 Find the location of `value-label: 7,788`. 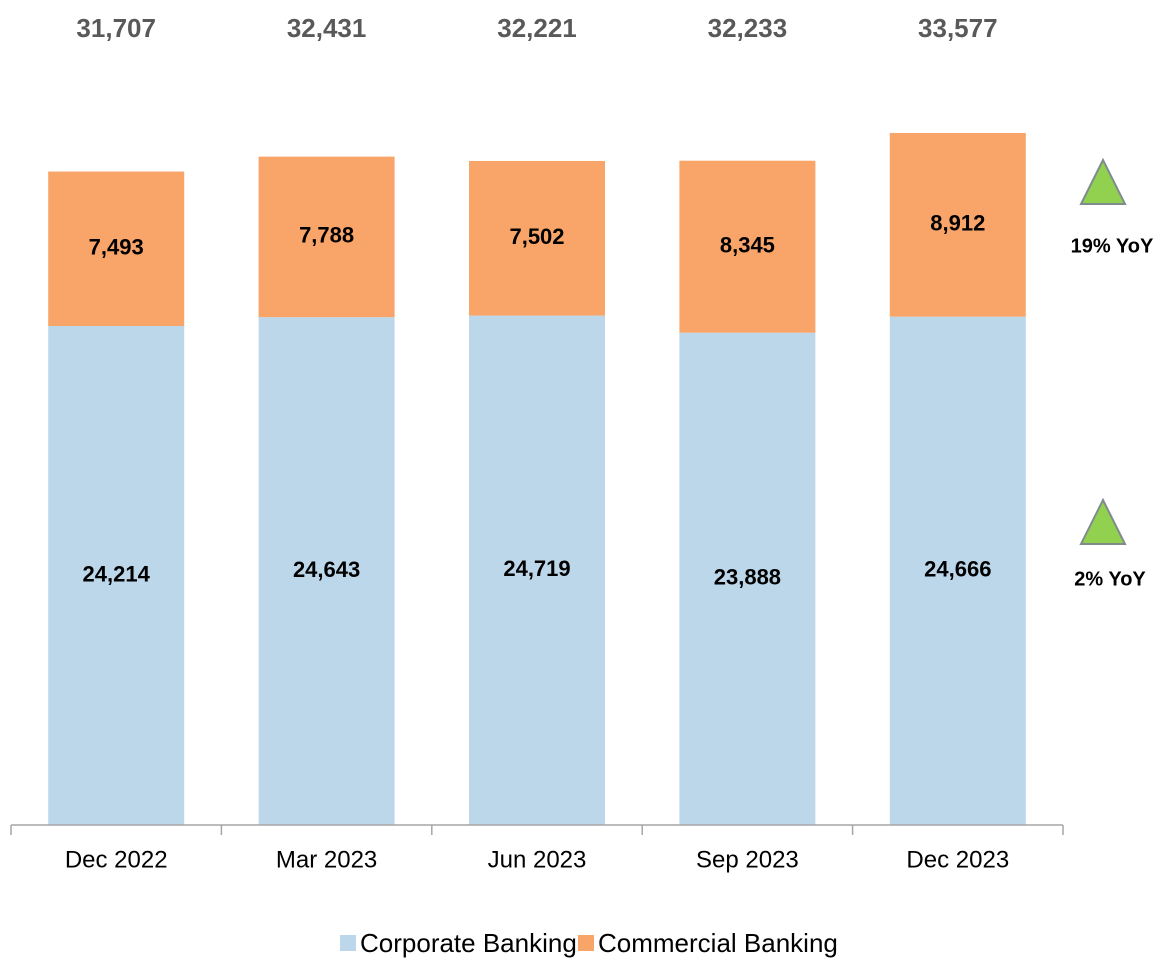

value-label: 7,788 is located at coordinates (326, 235).